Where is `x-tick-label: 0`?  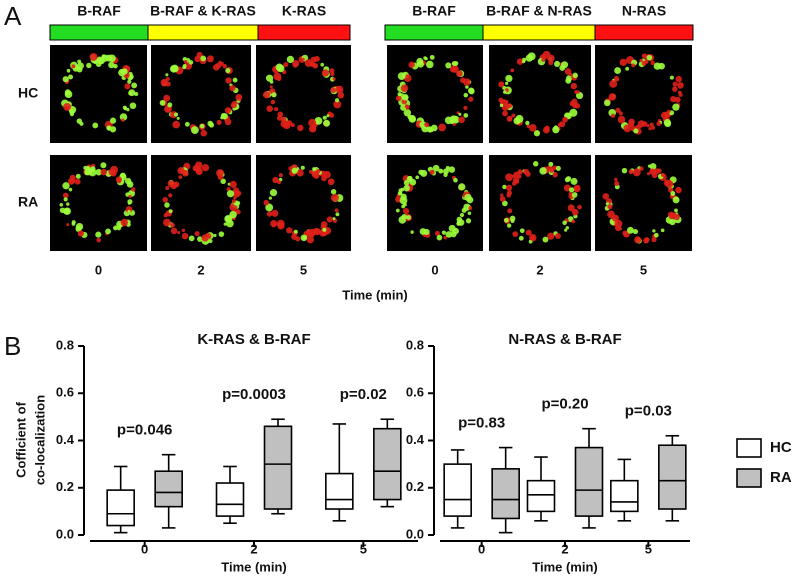
x-tick-label: 0 is located at coordinates (144, 548).